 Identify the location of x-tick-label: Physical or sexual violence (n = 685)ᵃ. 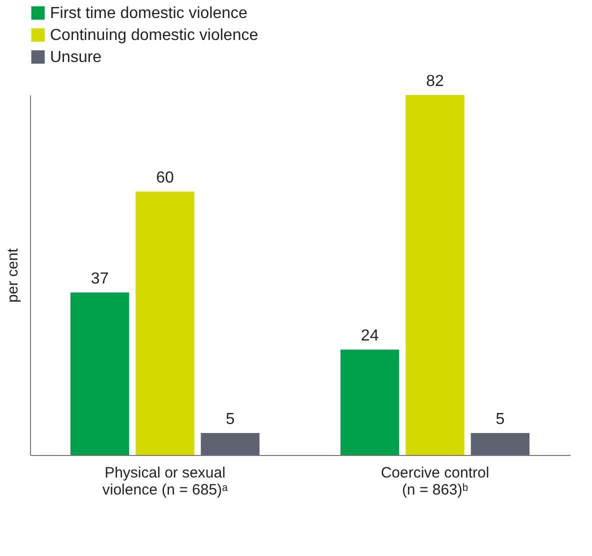
(165, 481).